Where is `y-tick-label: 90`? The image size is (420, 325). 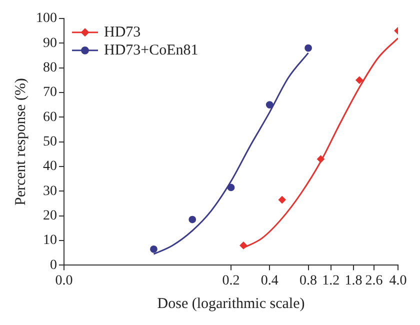
y-tick-label: 90 is located at coordinates (50, 43).